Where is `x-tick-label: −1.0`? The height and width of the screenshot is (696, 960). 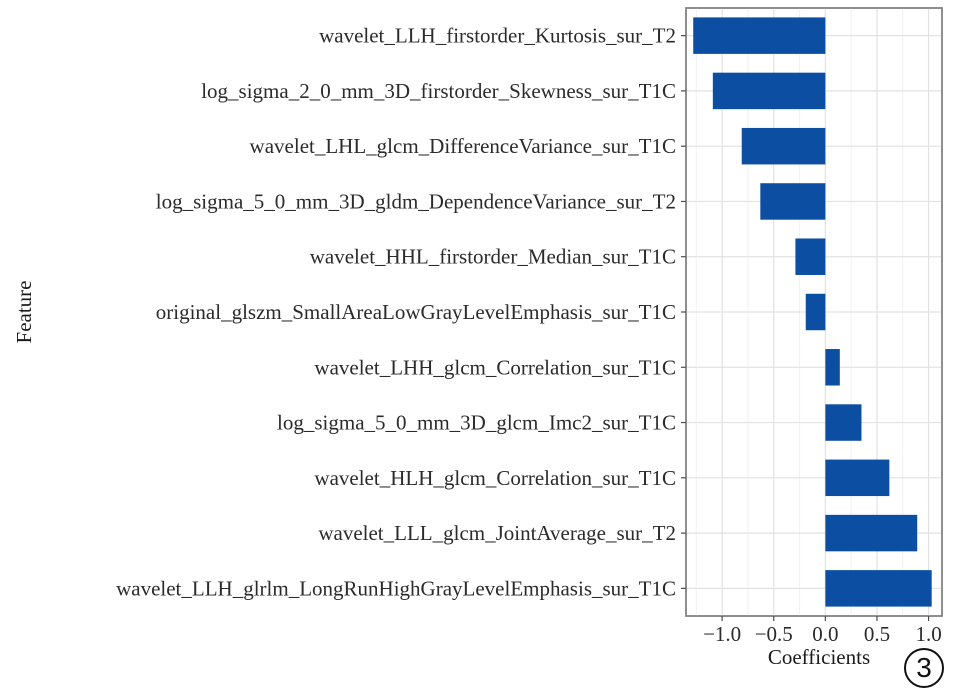 x-tick-label: −1.0 is located at coordinates (722, 634).